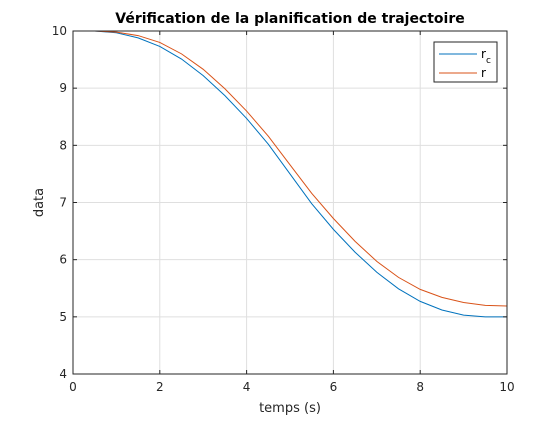  I want to click on legend-label-1: r, so click(483, 73).